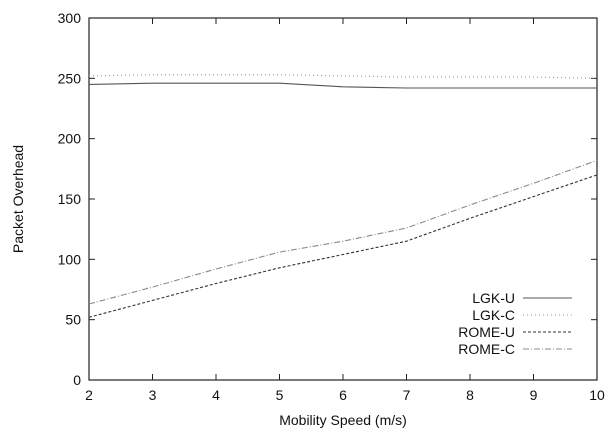 This screenshot has height=433, width=616. Describe the element at coordinates (216, 395) in the screenshot. I see `x-tick-label: 4` at that location.